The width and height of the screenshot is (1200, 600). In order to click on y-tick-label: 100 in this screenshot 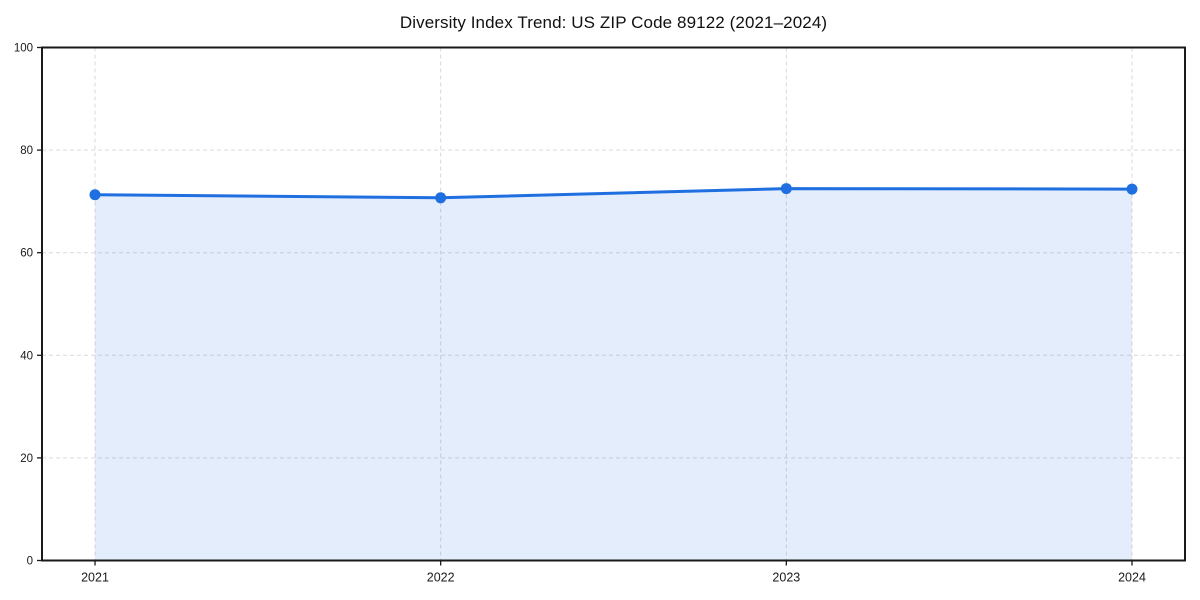, I will do `click(23, 49)`.